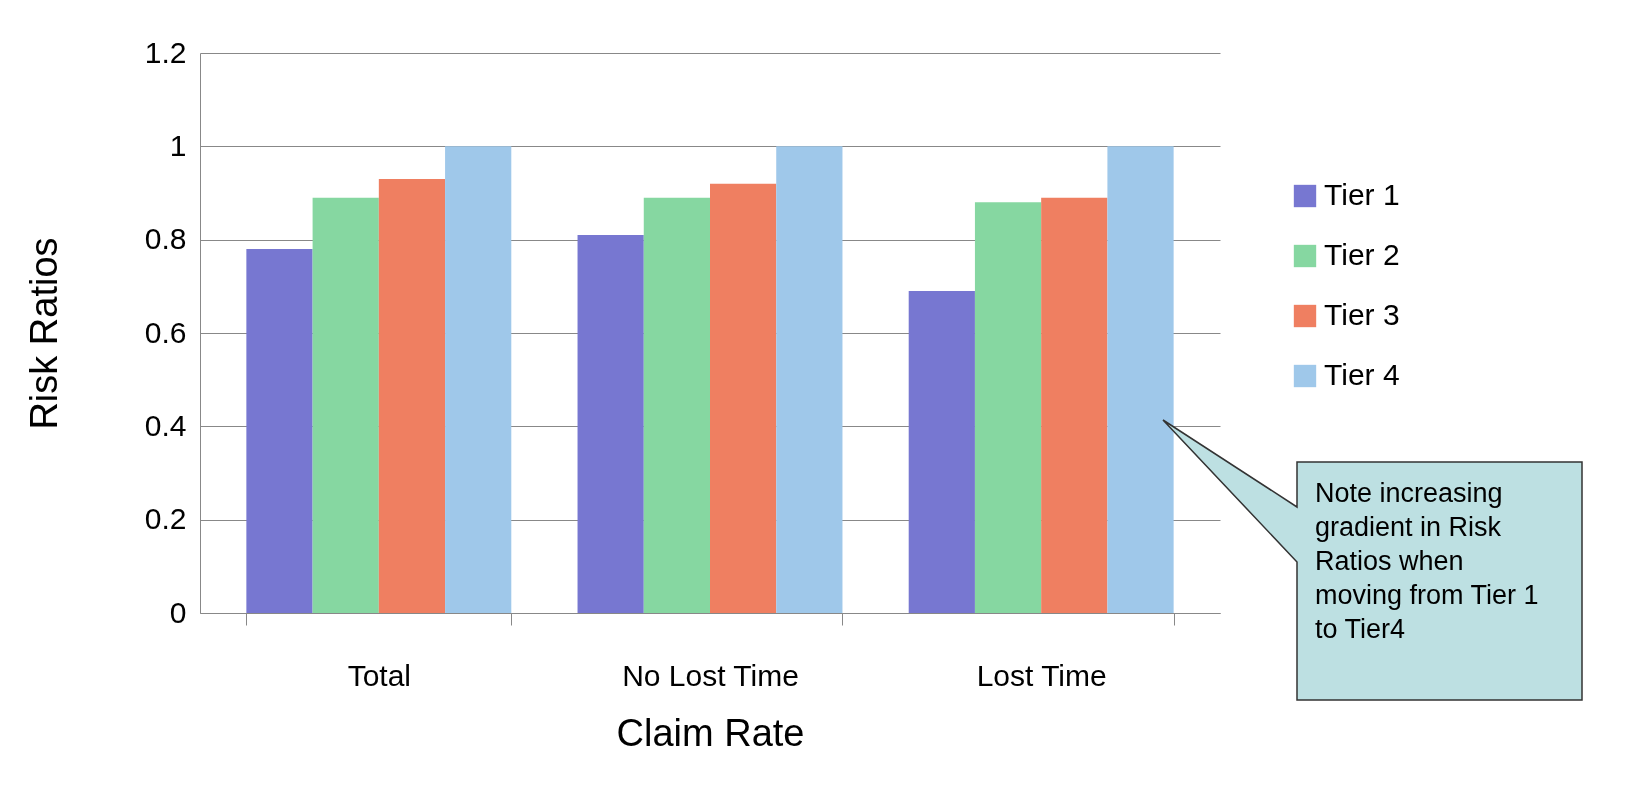 This screenshot has height=792, width=1648. Describe the element at coordinates (178, 612) in the screenshot. I see `y-tick-label: 0` at that location.